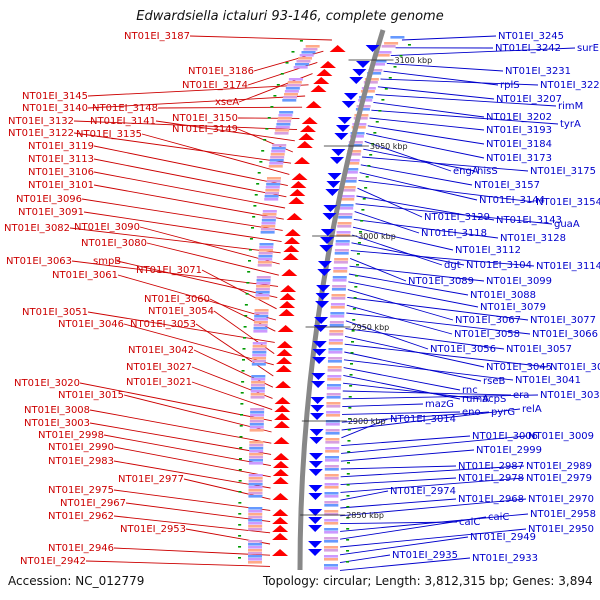 This screenshot has width=600, height=600. I want to click on gene-label-right: NT01EI_2987, so click(491, 466).